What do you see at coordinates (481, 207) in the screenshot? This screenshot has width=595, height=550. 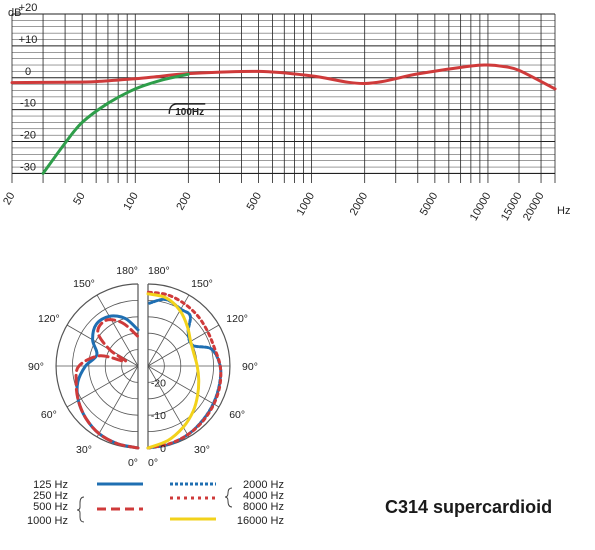 I see `x-tick-label: 10000` at bounding box center [481, 207].